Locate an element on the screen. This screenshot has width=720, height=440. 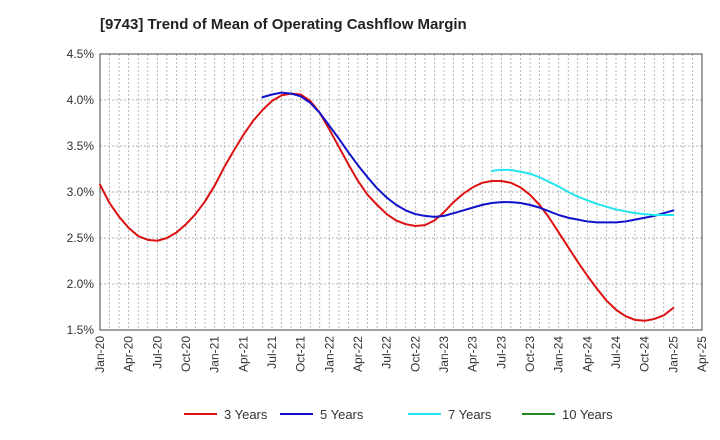
y-tick-label: 2.0% is located at coordinates (81, 284).